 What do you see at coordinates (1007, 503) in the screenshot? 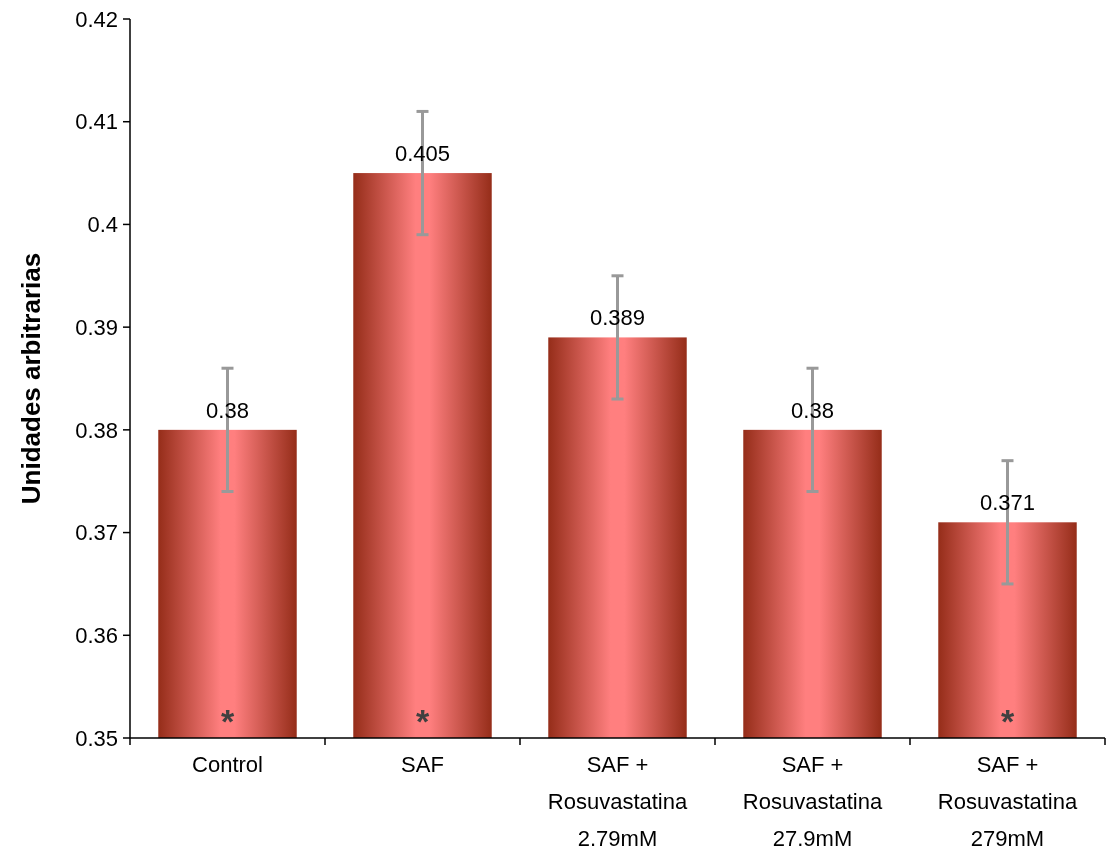
I see `data-label: 0.371` at bounding box center [1007, 503].